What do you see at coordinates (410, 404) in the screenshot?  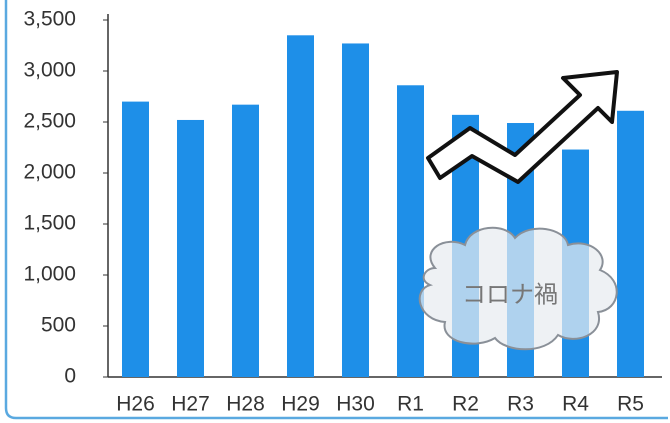 I see `x-tick-label: R1` at bounding box center [410, 404].